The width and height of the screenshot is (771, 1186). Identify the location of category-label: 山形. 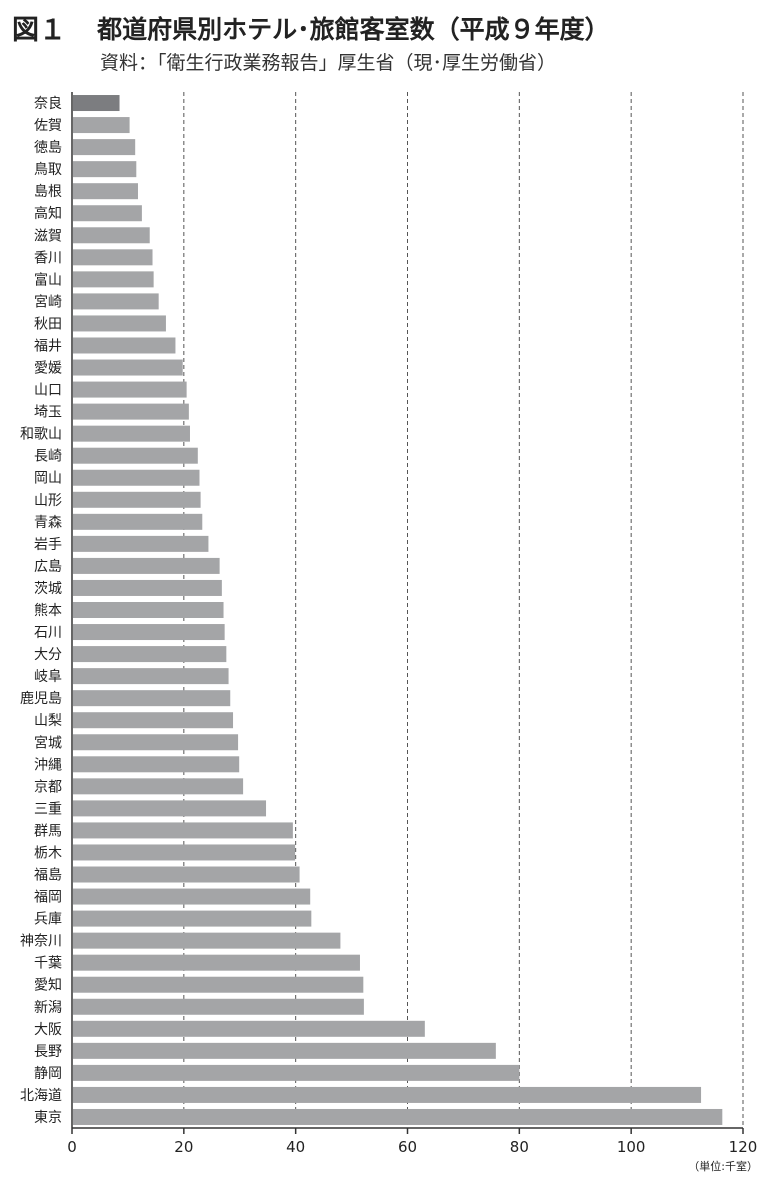
(48, 501).